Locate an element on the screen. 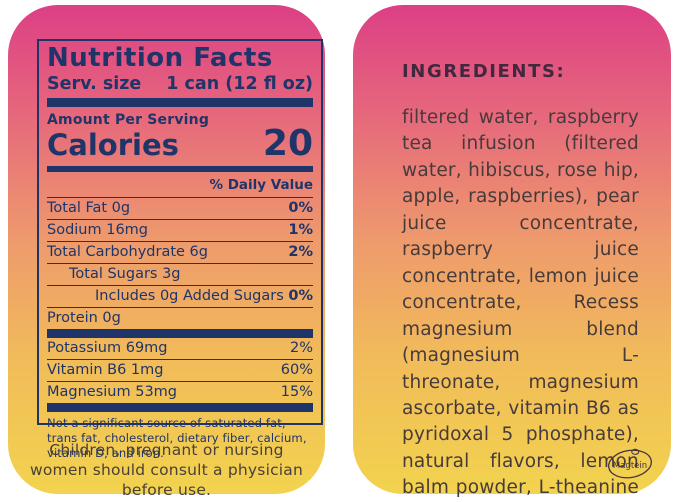 The width and height of the screenshot is (679, 502). nutrient-label: Vitamin B6 1mg is located at coordinates (105, 369).